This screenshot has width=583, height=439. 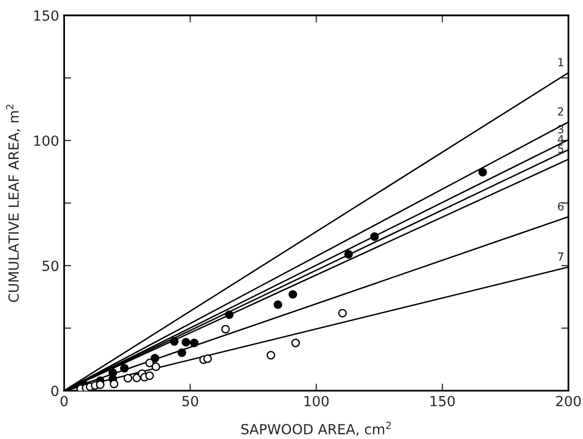 I want to click on x-tick-label: 200, so click(x=568, y=401).